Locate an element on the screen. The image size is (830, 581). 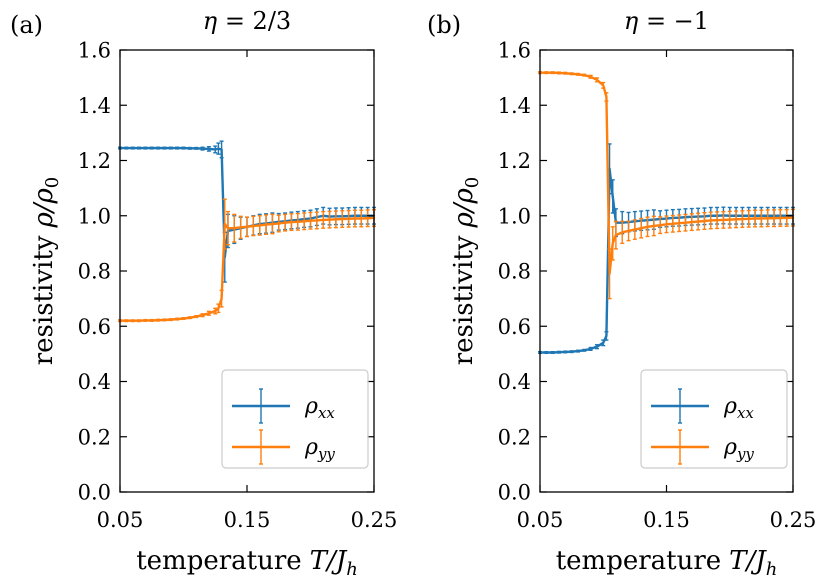
panel-title-value: = 2/3 is located at coordinates (254, 21).